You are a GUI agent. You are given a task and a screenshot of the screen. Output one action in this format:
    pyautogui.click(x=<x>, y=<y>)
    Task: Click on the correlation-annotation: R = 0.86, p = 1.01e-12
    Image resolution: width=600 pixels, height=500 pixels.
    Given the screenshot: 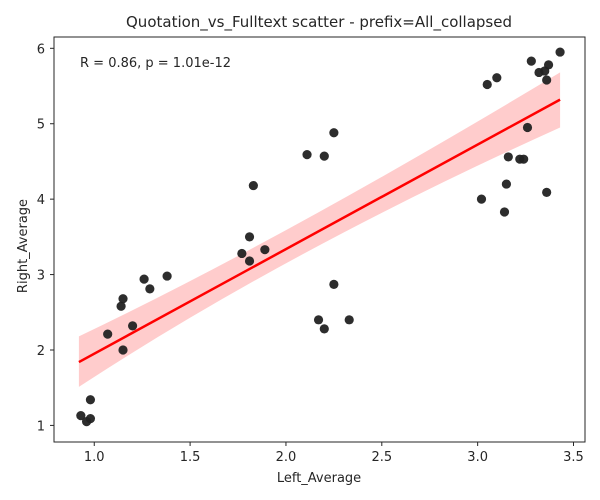 What is the action you would take?
    pyautogui.click(x=155, y=63)
    